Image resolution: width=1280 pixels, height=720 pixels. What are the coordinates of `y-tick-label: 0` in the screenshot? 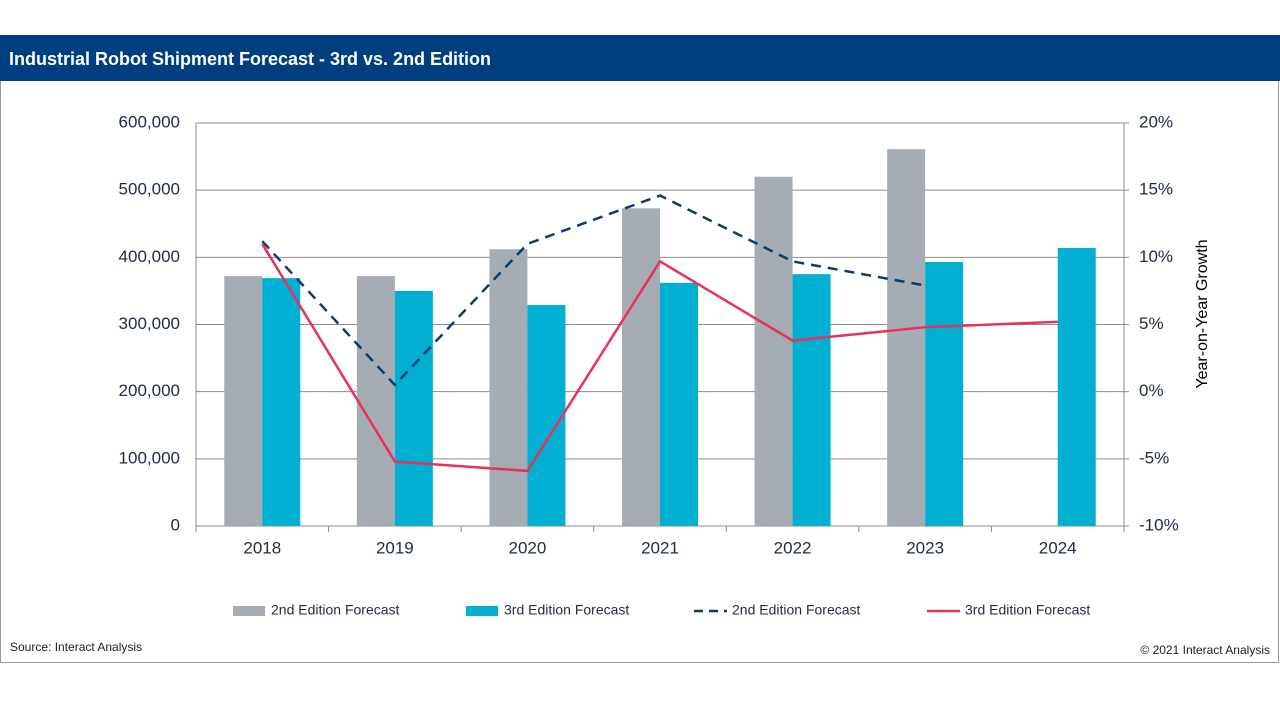 It's located at (175, 524).